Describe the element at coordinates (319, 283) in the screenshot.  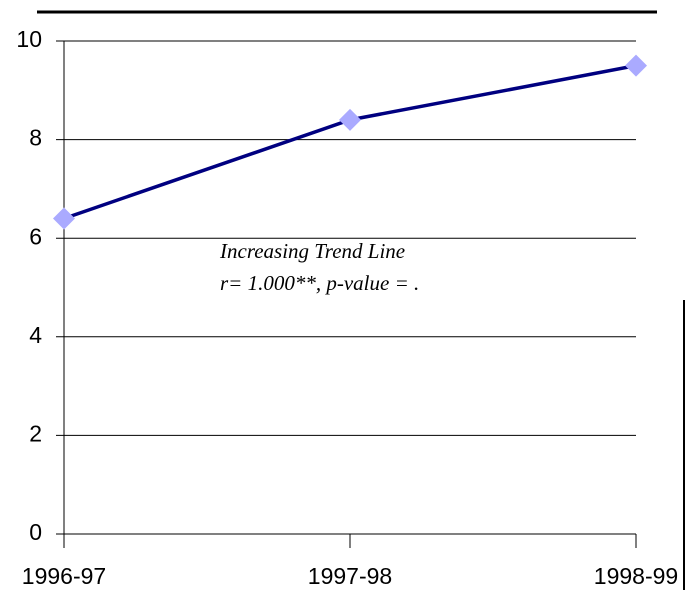
I see `annotation: r= 1.000**, p-value = .` at that location.